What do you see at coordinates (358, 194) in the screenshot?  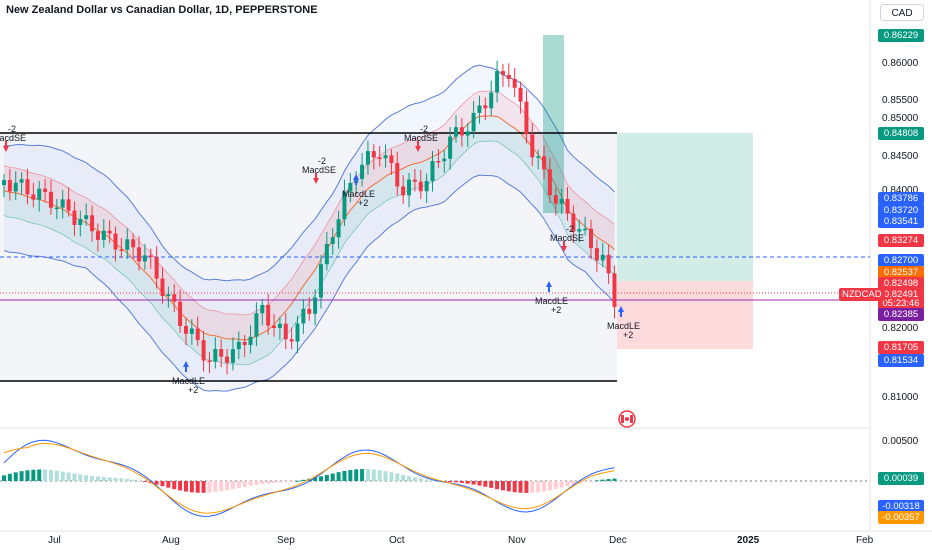 I see `svg-text: MacdLE` at bounding box center [358, 194].